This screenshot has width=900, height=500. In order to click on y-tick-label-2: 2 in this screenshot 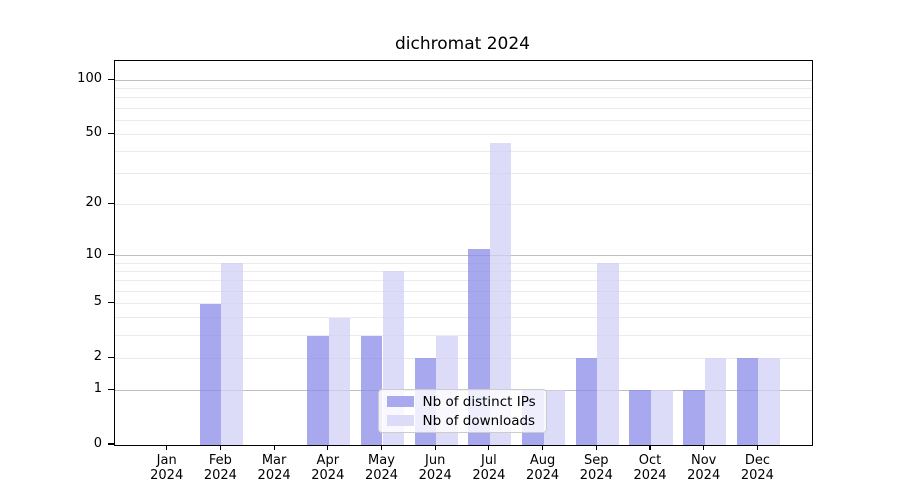, I will do `click(97, 357)`.